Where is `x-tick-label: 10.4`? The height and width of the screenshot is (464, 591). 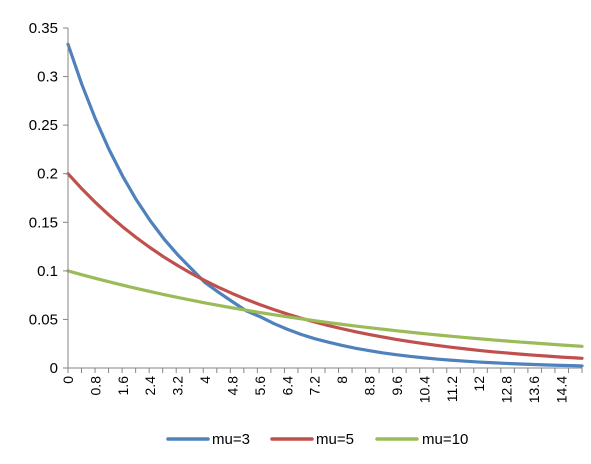 x-tick-label: 10.4 is located at coordinates (424, 389).